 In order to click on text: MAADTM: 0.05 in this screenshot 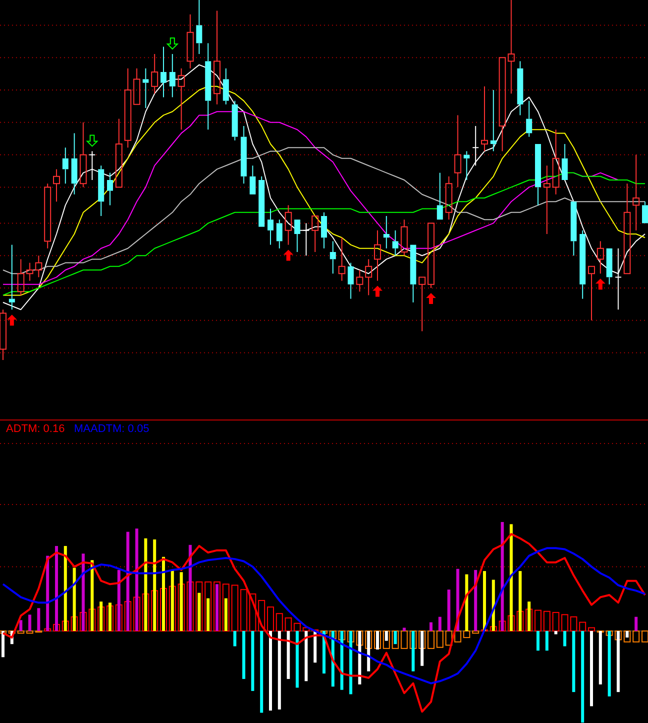, I will do `click(112, 429)`.